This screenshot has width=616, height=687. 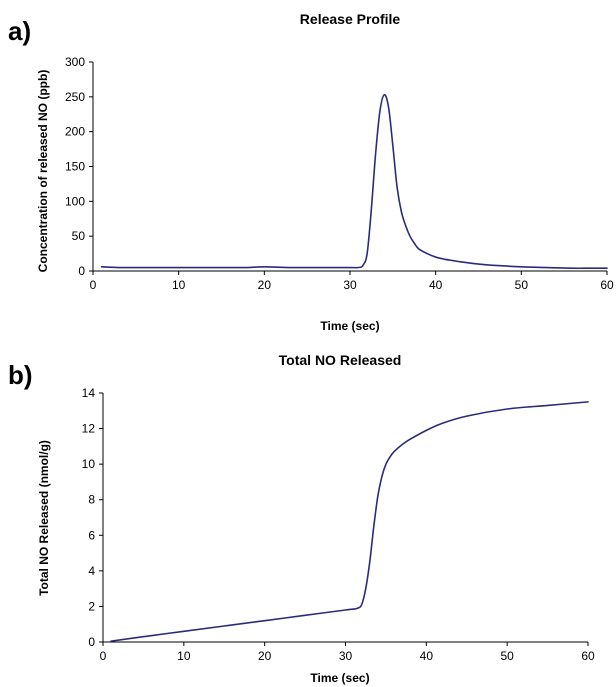 I want to click on y-tick-label: 250, so click(x=75, y=97).